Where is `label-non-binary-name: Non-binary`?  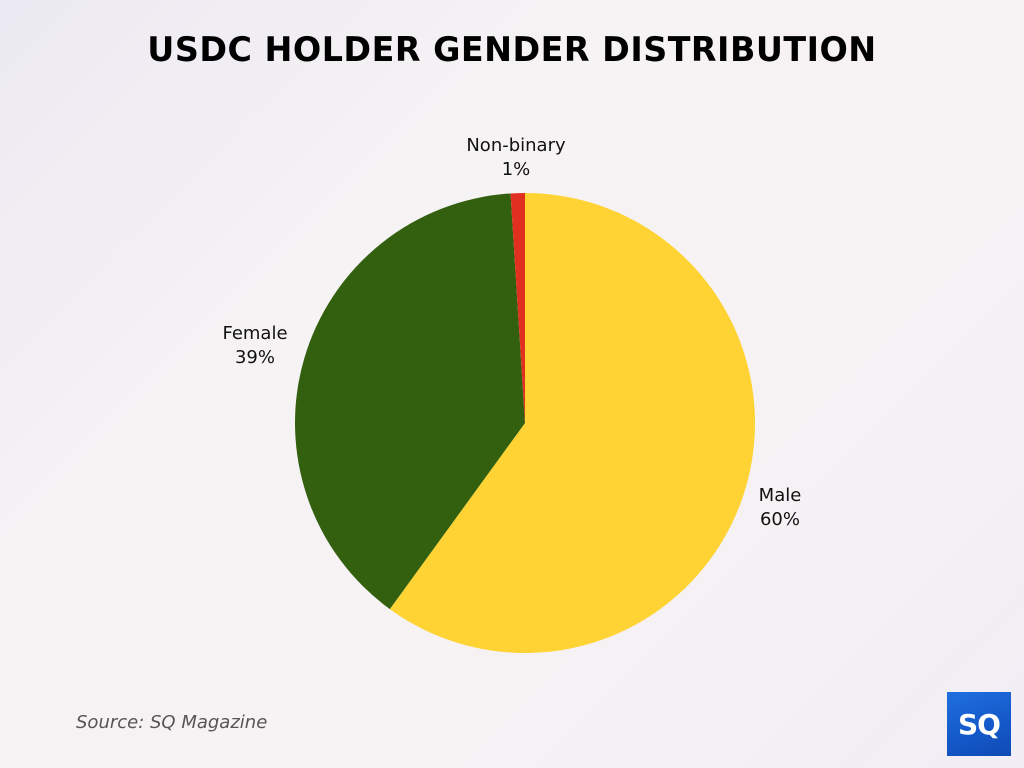 label-non-binary-name: Non-binary is located at coordinates (516, 145).